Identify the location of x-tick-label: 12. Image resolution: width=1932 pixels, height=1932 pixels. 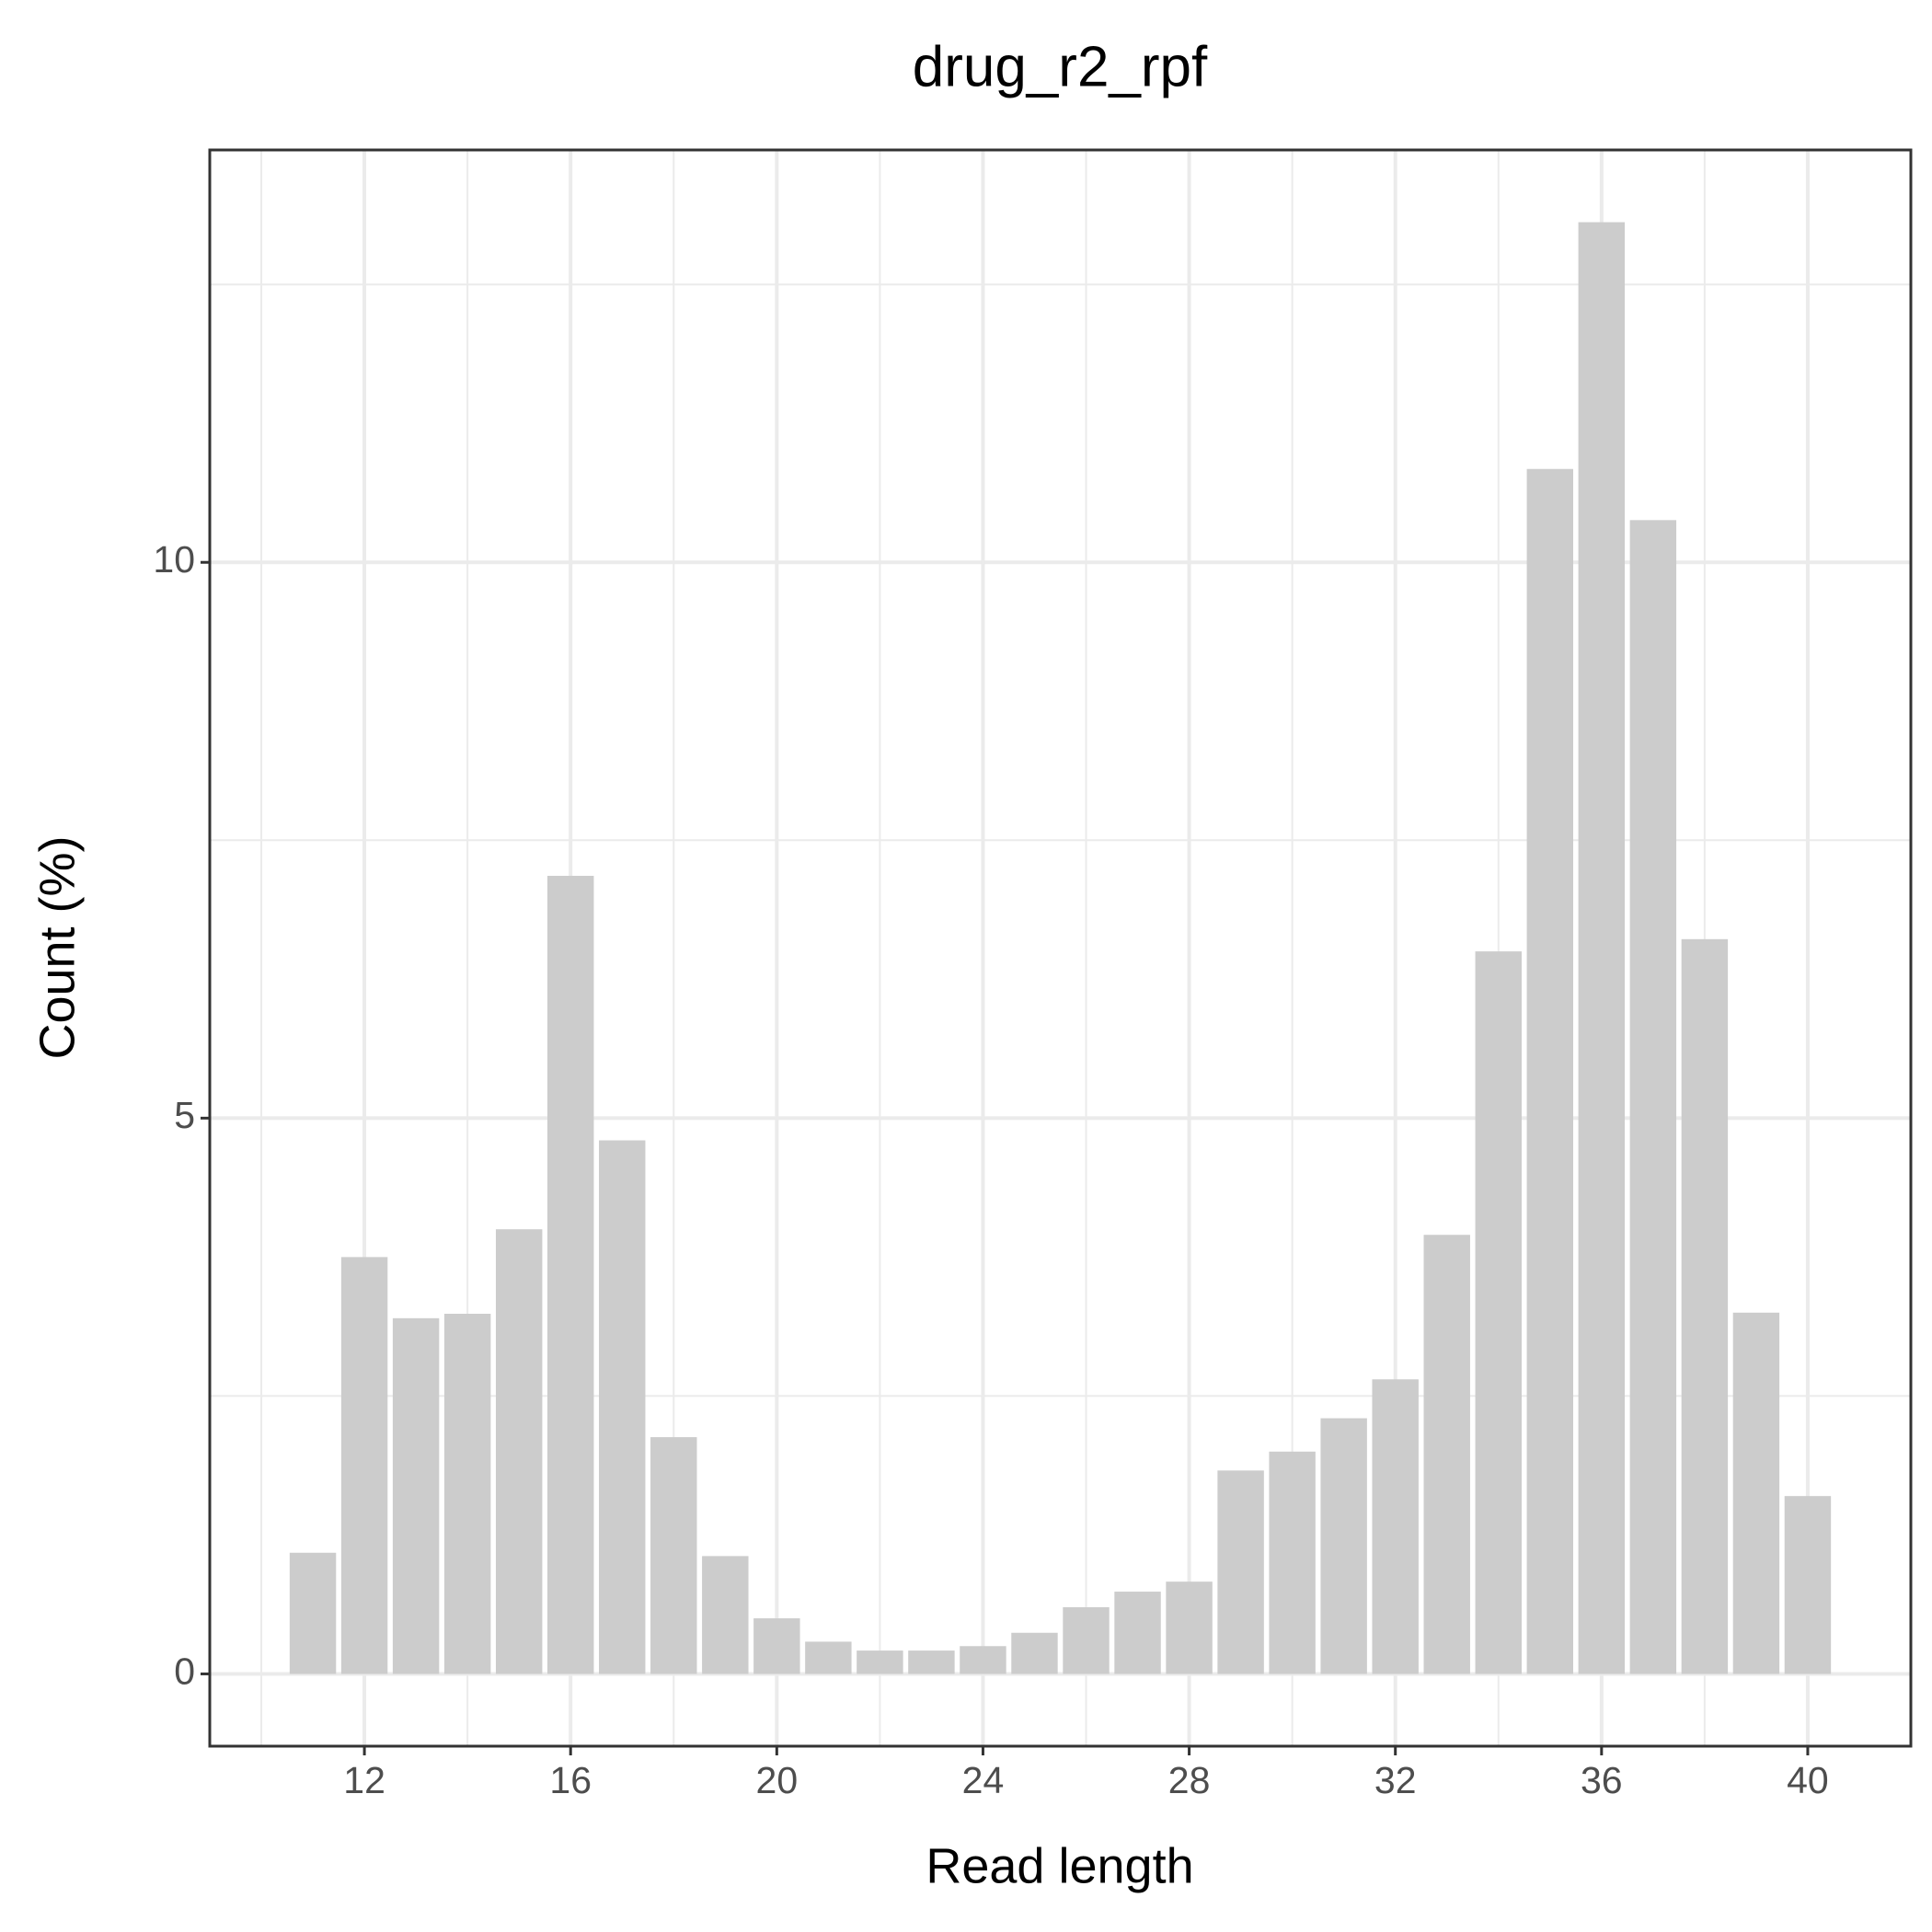
(364, 1780).